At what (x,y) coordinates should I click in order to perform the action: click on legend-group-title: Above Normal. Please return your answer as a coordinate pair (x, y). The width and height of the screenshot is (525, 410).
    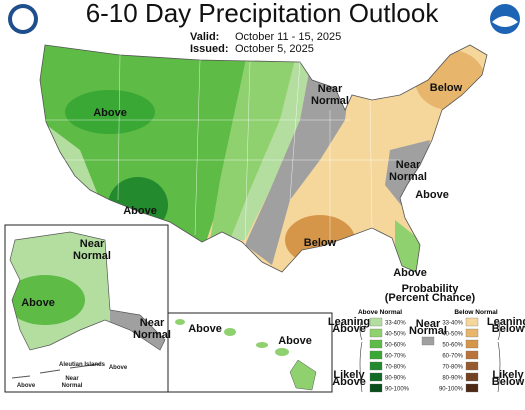
    Looking at the image, I should click on (380, 312).